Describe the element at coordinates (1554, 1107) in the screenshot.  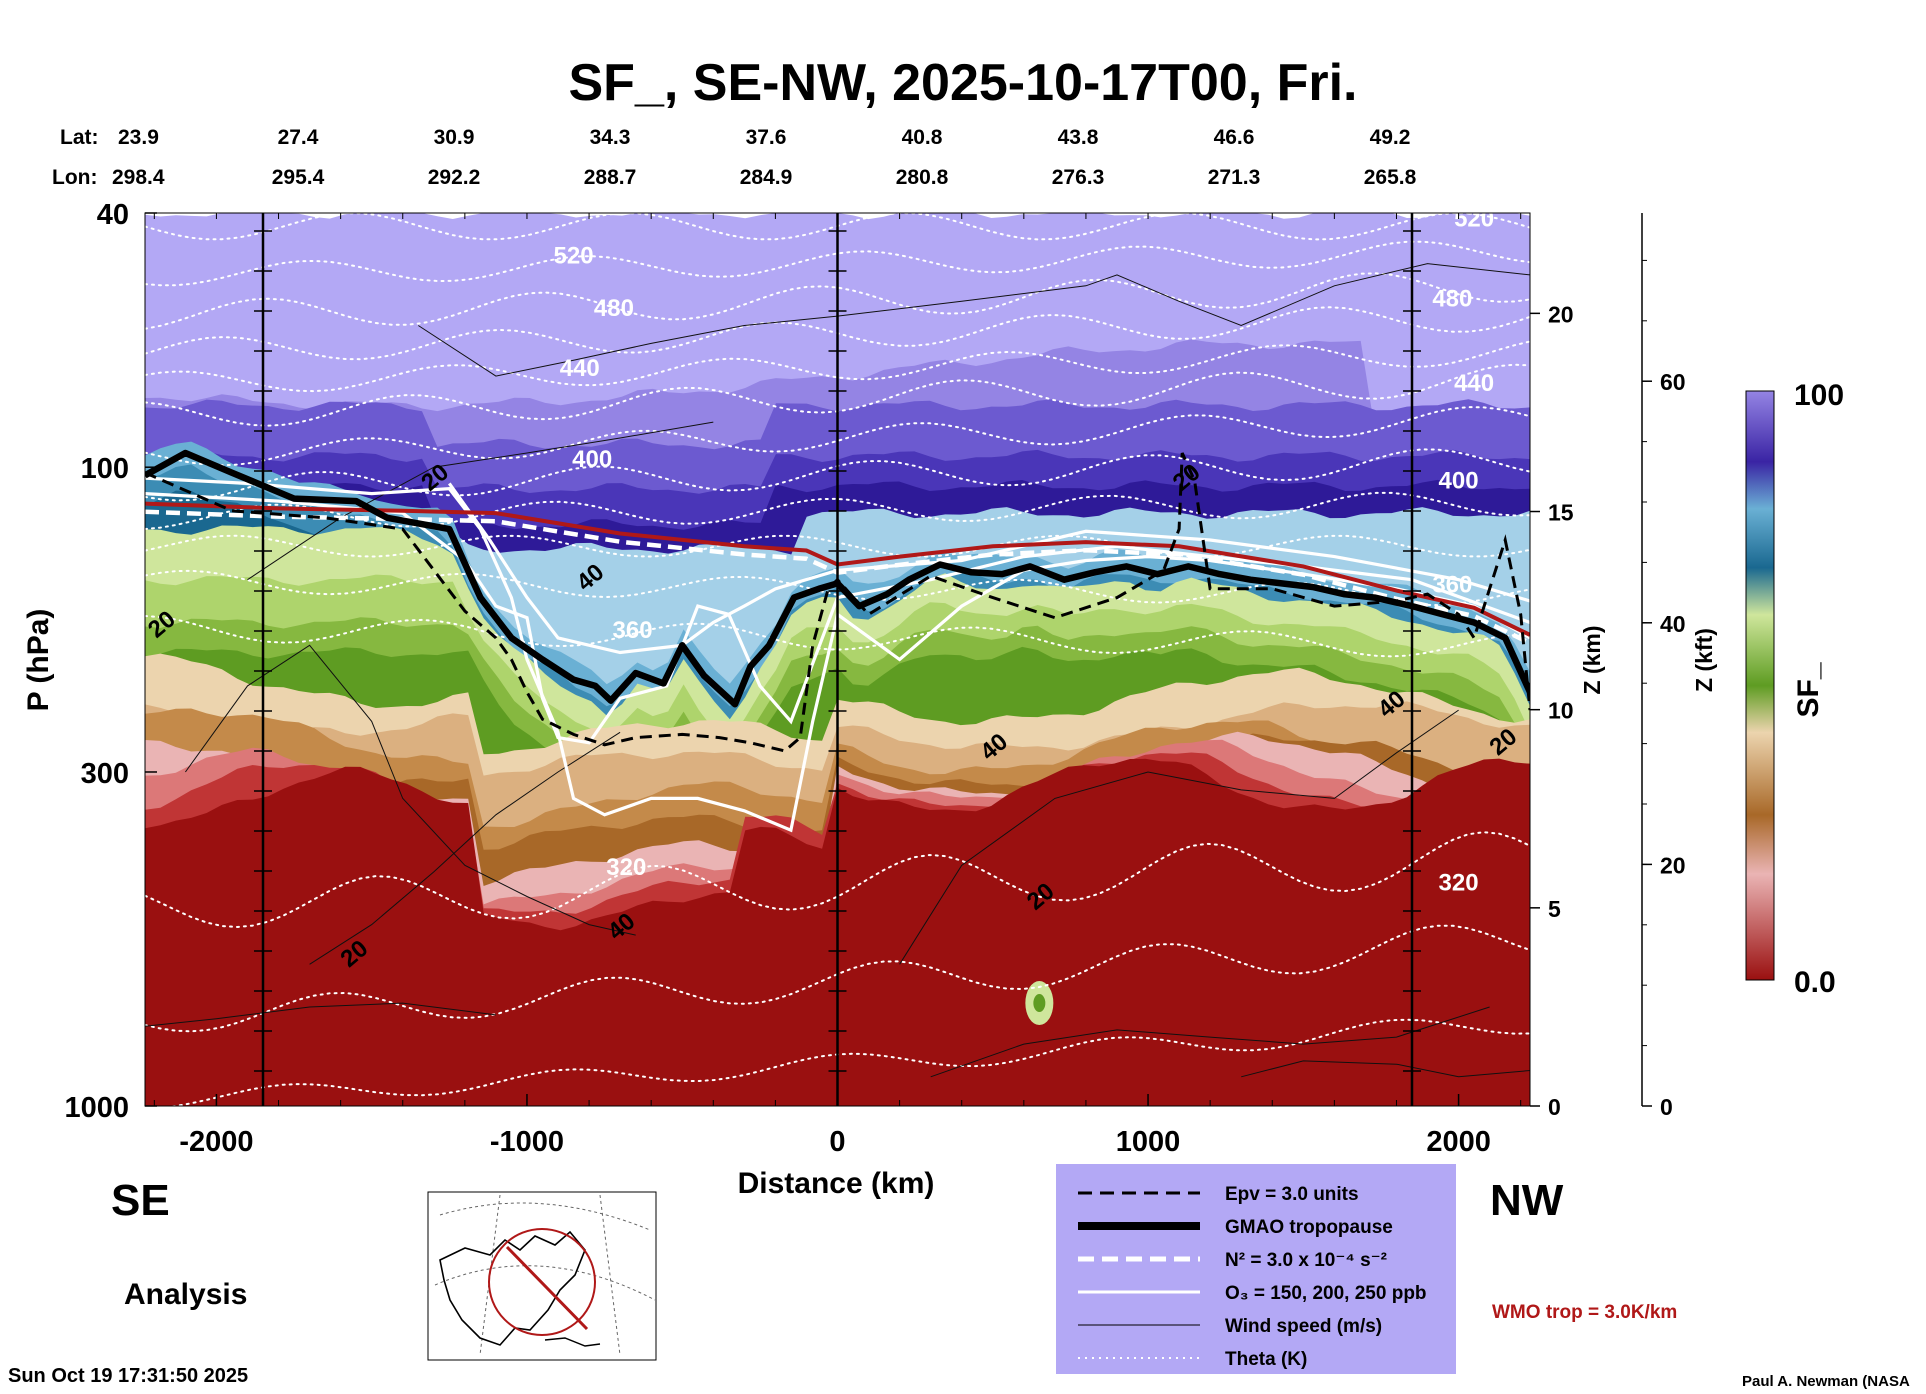
I see `zkm-tick-label: 0` at that location.